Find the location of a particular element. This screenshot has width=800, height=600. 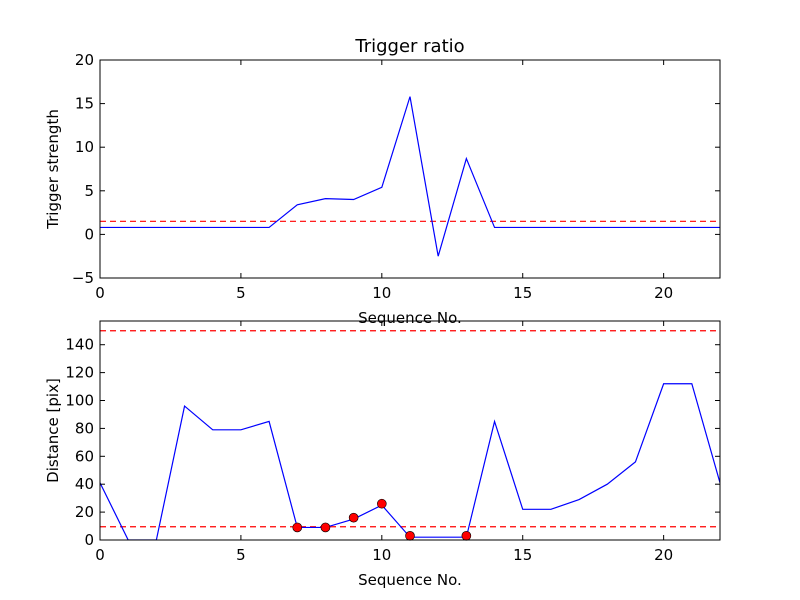

chart-0-x-tick-label-4: 20 is located at coordinates (663, 293).